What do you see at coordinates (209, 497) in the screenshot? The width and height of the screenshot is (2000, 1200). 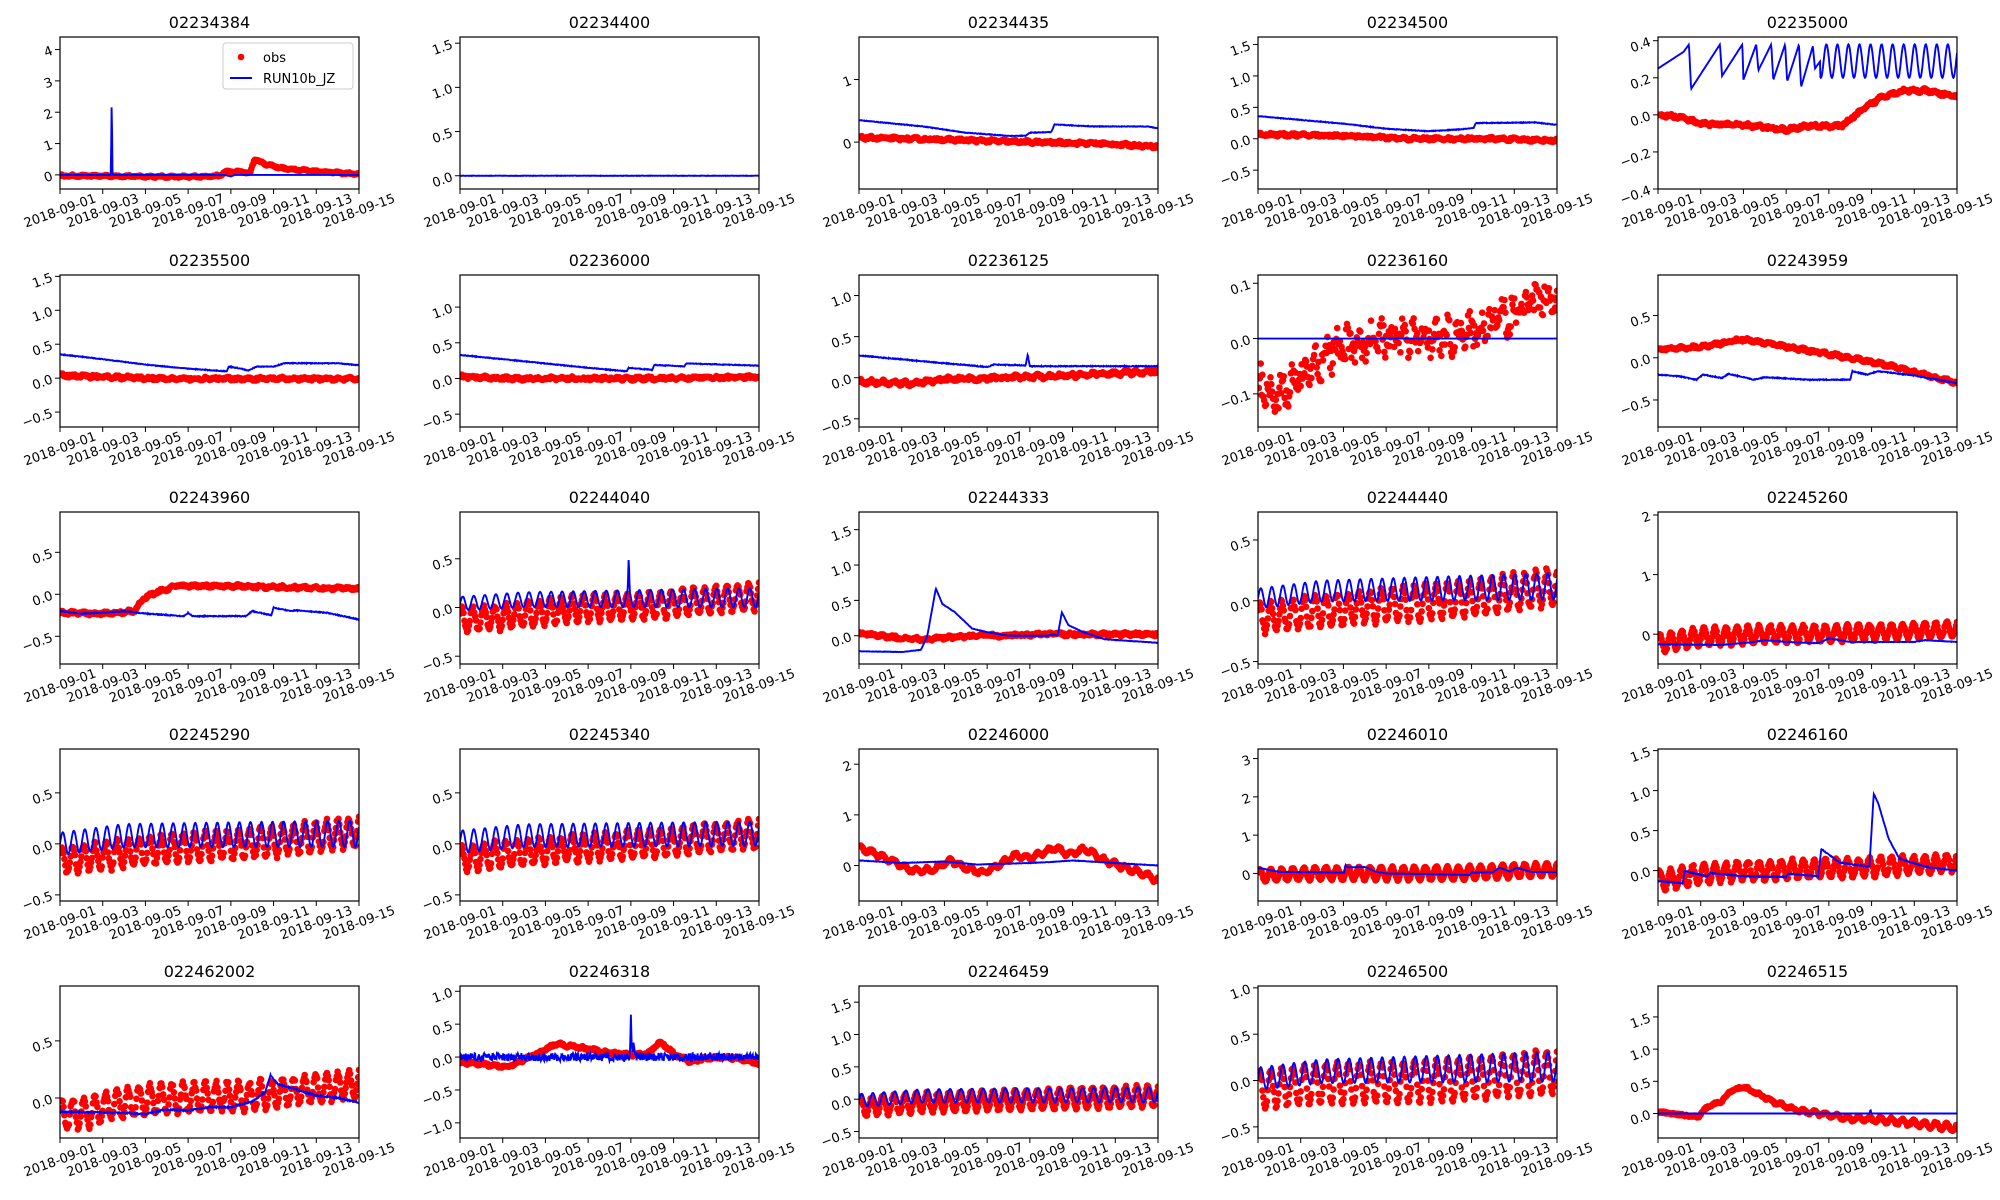 I see `subplot-title: 02243960` at bounding box center [209, 497].